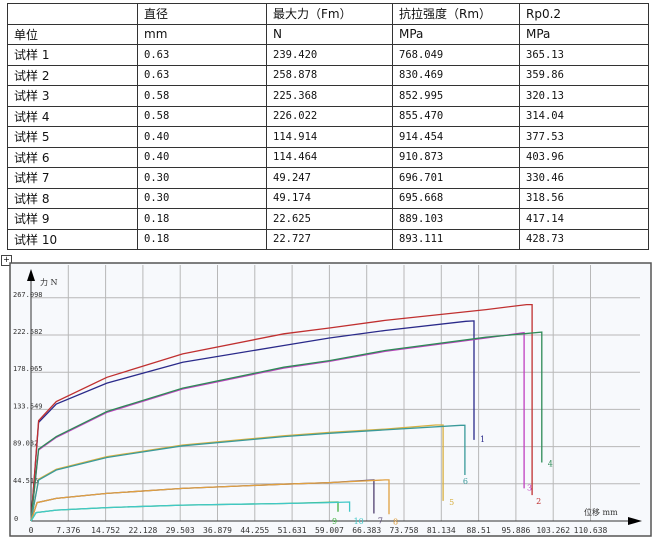 This screenshot has width=661, height=545. I want to click on x-tick-label: 14.752, so click(105, 530).